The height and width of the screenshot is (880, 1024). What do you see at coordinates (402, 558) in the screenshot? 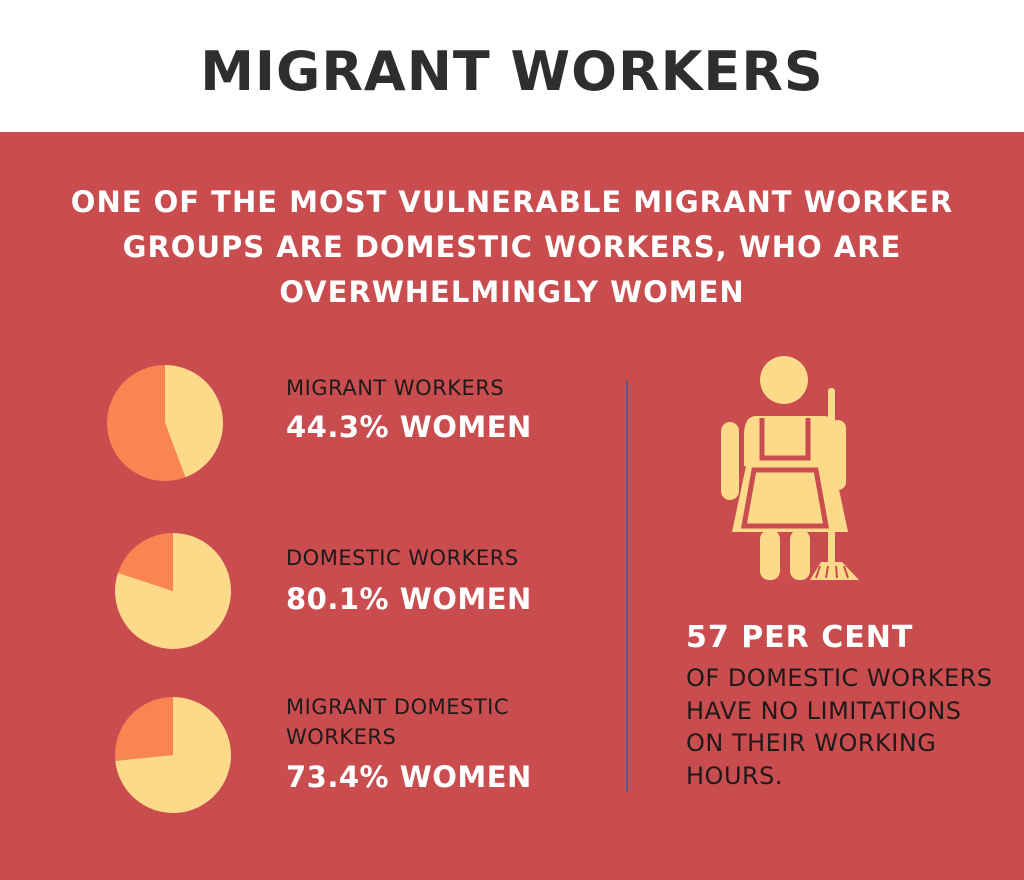
I see `pie-label-domestic-workers: DOMESTIC WORKERS` at bounding box center [402, 558].